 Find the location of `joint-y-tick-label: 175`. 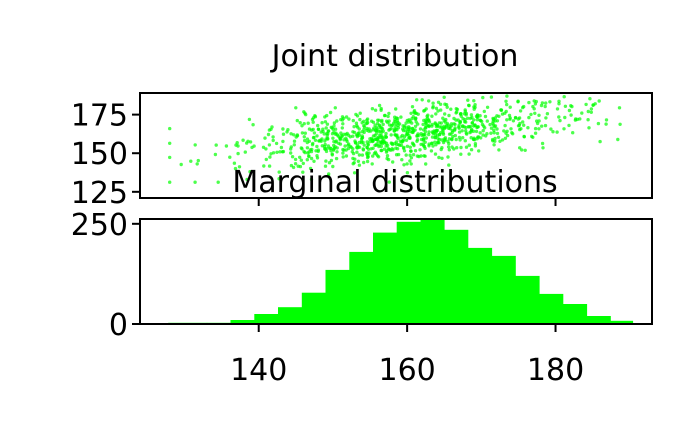

joint-y-tick-label: 175 is located at coordinates (99, 116).